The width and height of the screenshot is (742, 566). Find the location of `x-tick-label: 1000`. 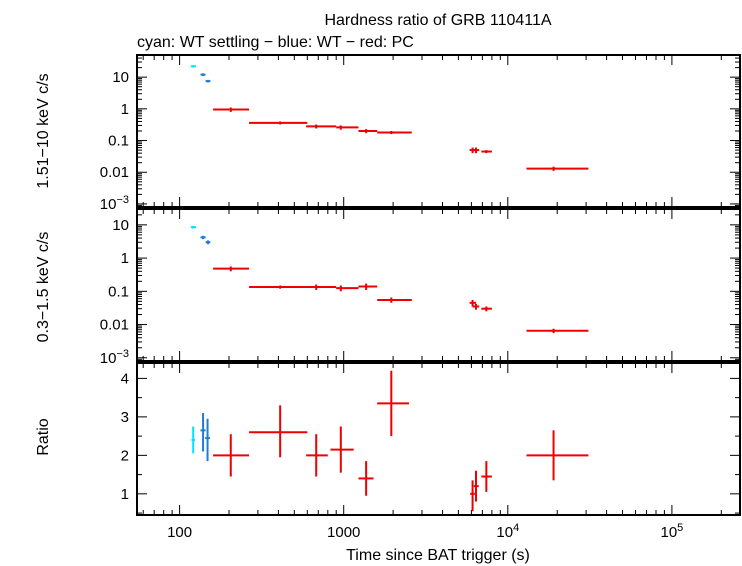

x-tick-label: 1000 is located at coordinates (343, 532).